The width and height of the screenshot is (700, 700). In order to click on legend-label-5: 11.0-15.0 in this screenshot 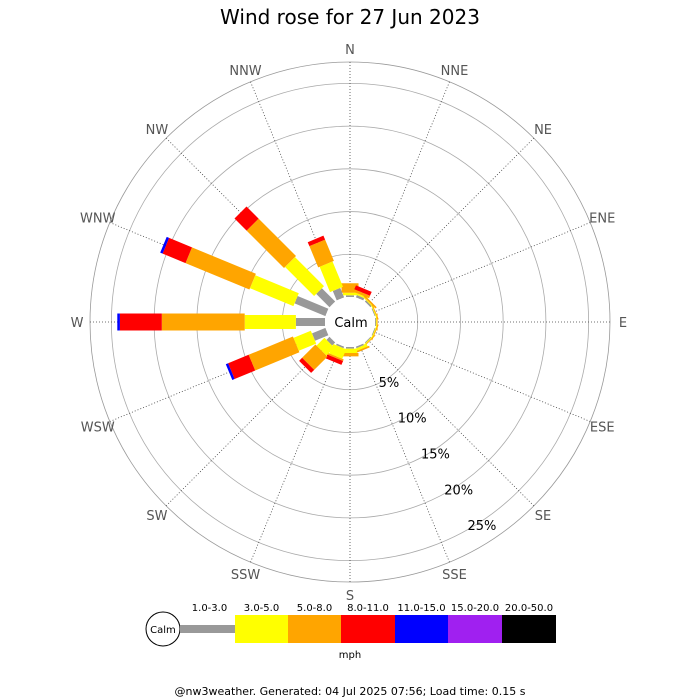, I will do `click(421, 608)`.